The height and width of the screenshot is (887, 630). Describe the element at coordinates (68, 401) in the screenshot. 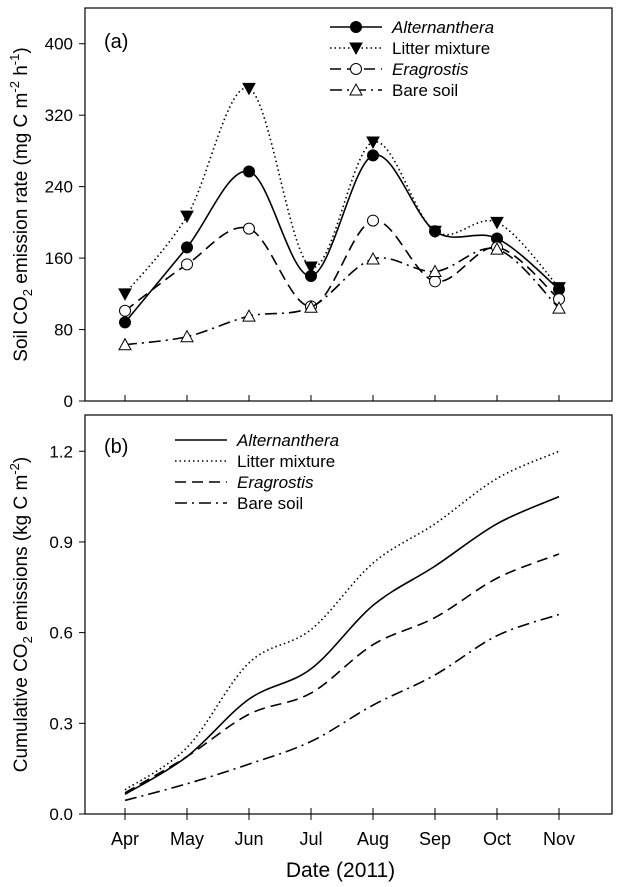

I see `y-tick-label: 0` at that location.